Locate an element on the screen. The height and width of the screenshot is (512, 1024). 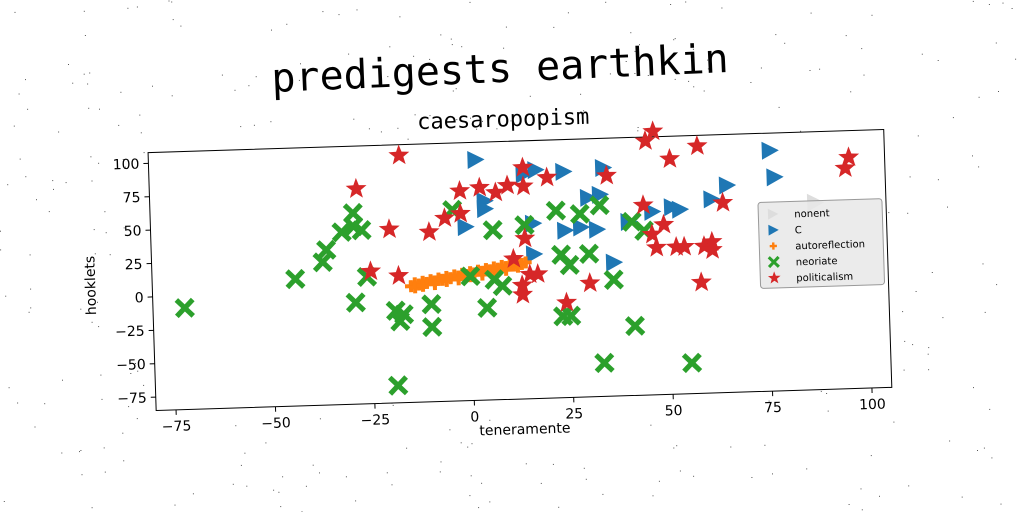
legend-marker-autoreflection is located at coordinates (773, 246).